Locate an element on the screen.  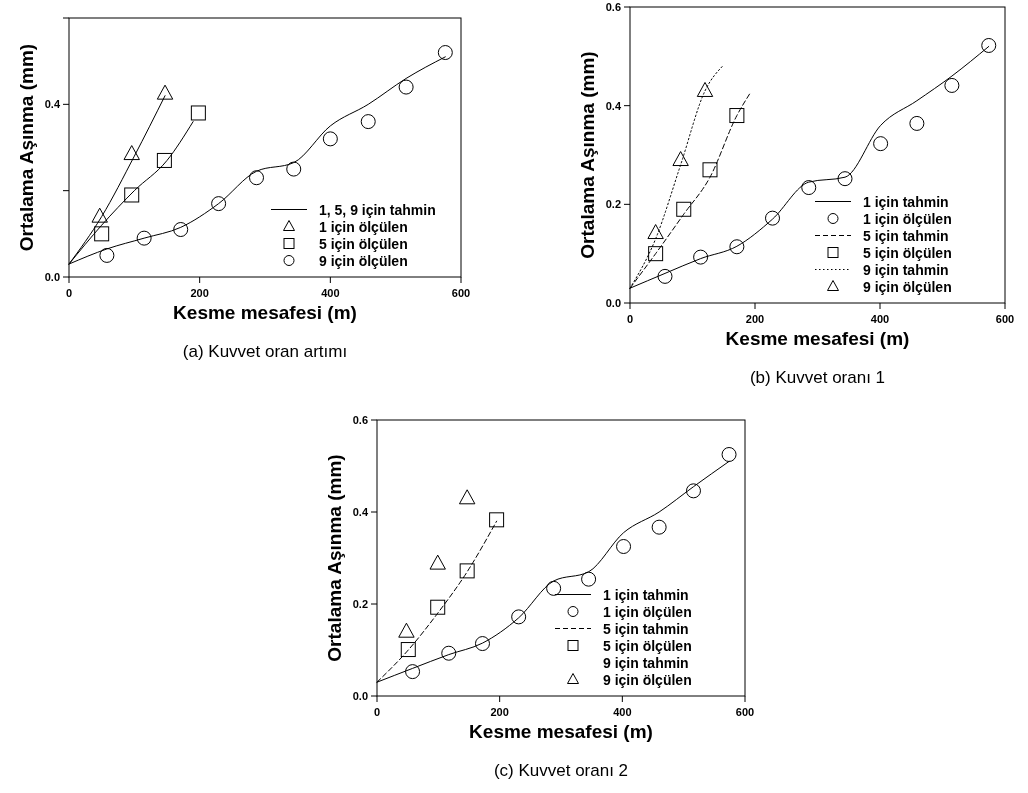
text: (a) Kuvvet oran artımı is located at coordinates (265, 351).